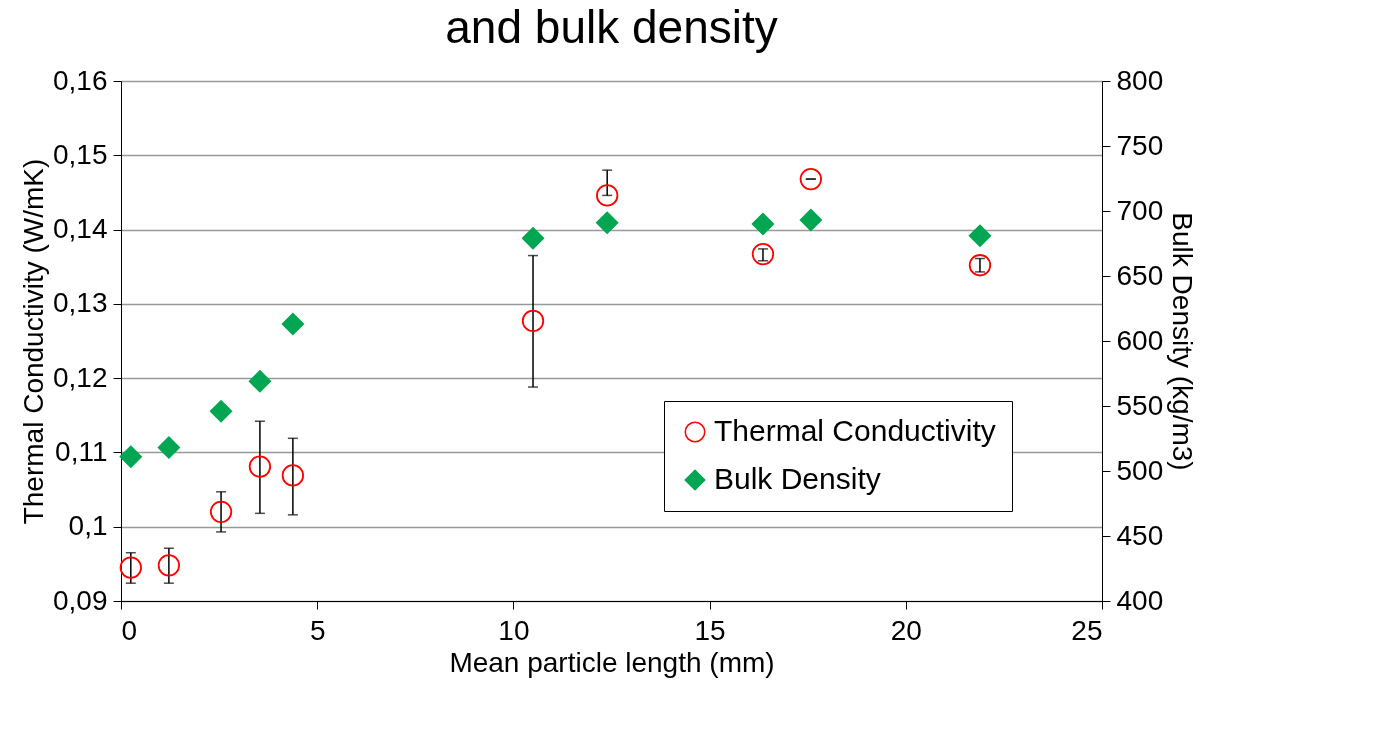  I want to click on y-tick-label: 0,09, so click(80, 600).